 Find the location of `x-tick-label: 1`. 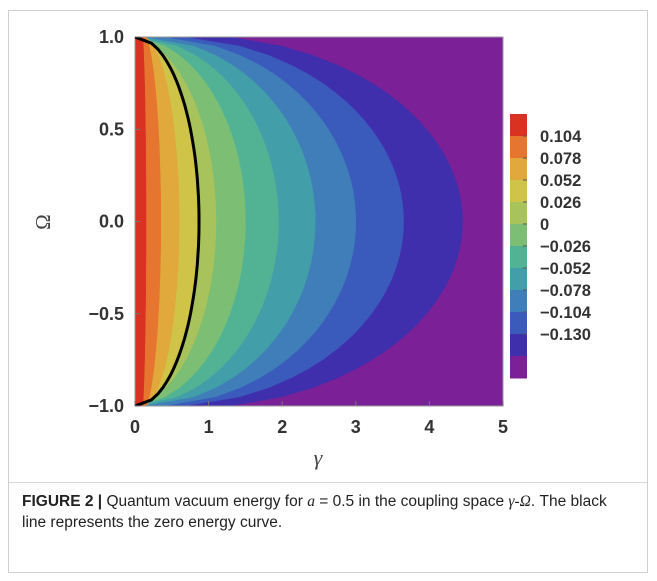

x-tick-label: 1 is located at coordinates (209, 427).